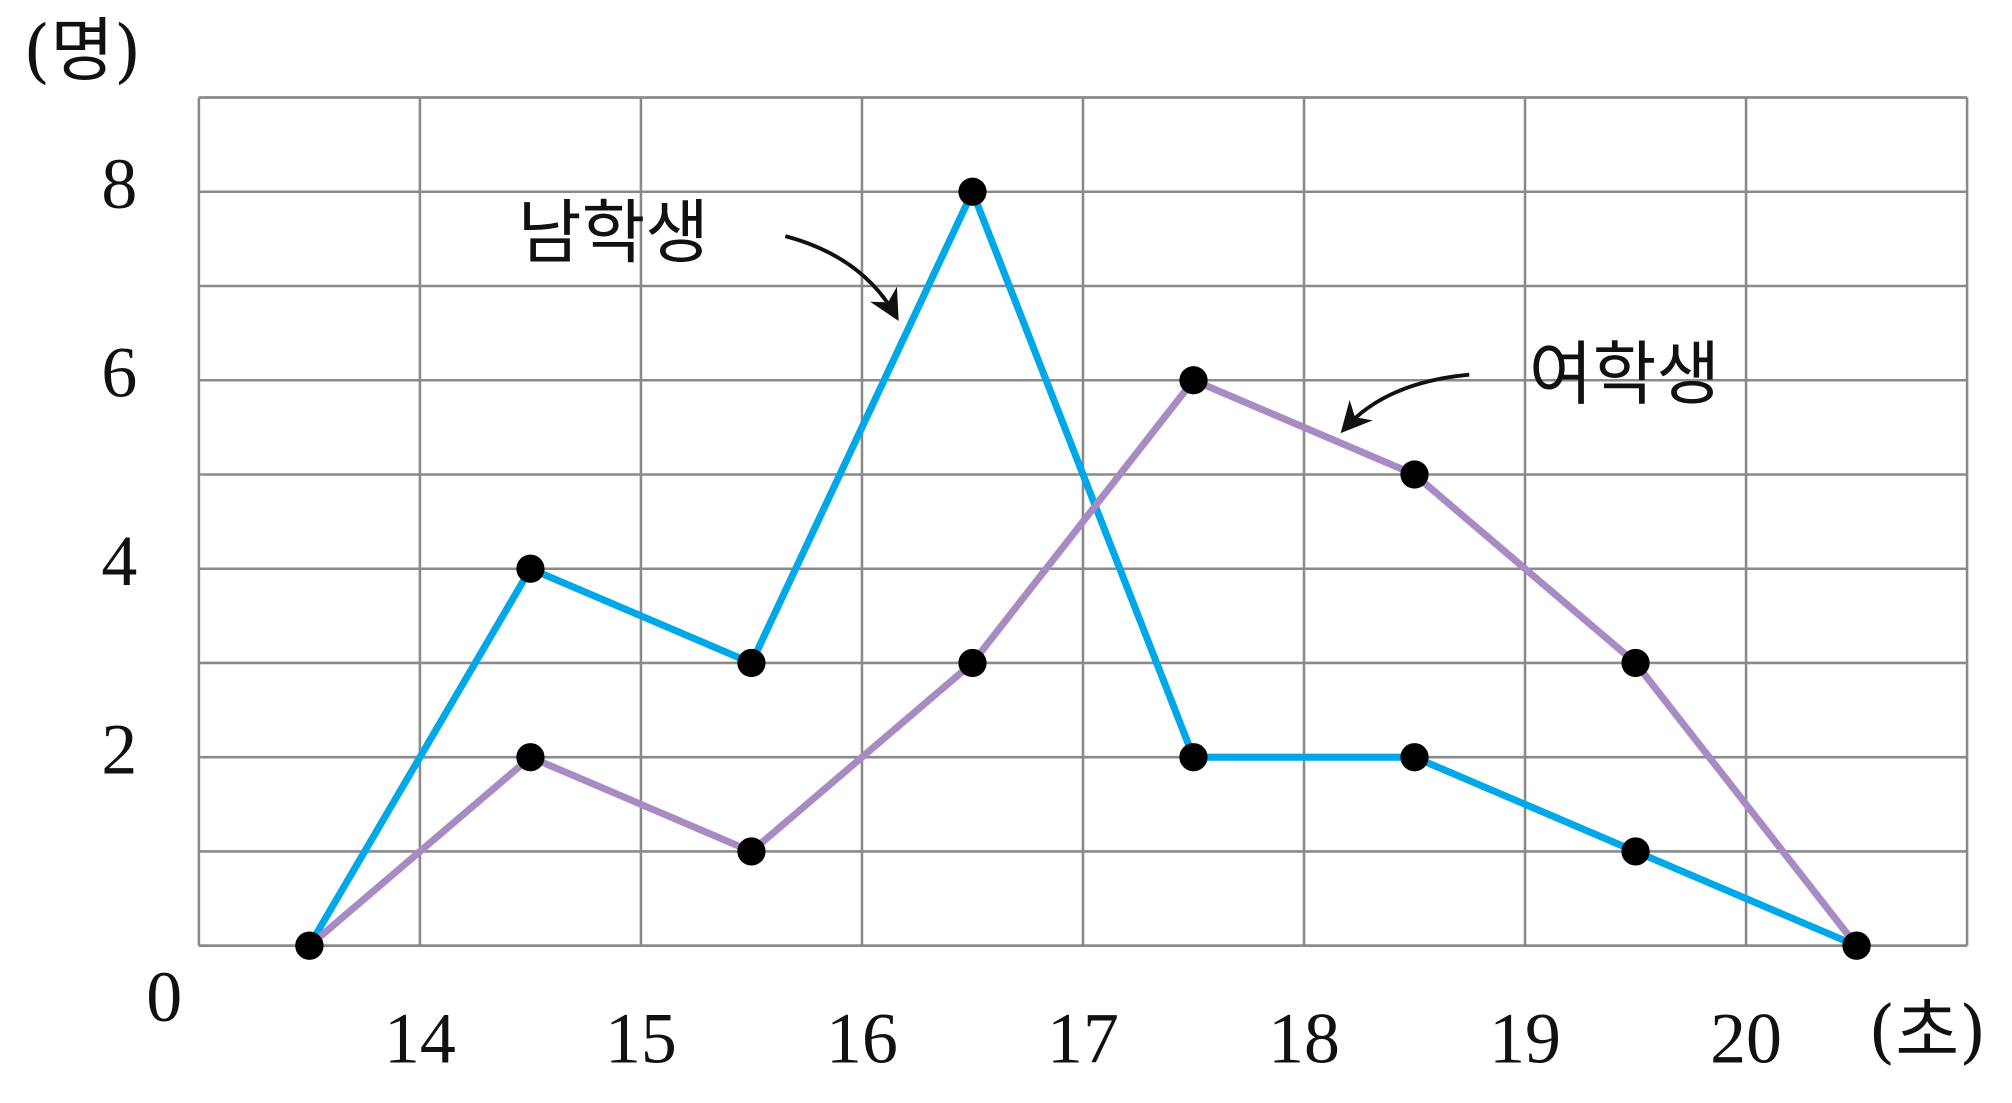 The image size is (2012, 1103). Describe the element at coordinates (119, 750) in the screenshot. I see `y-tick-label: 2` at that location.